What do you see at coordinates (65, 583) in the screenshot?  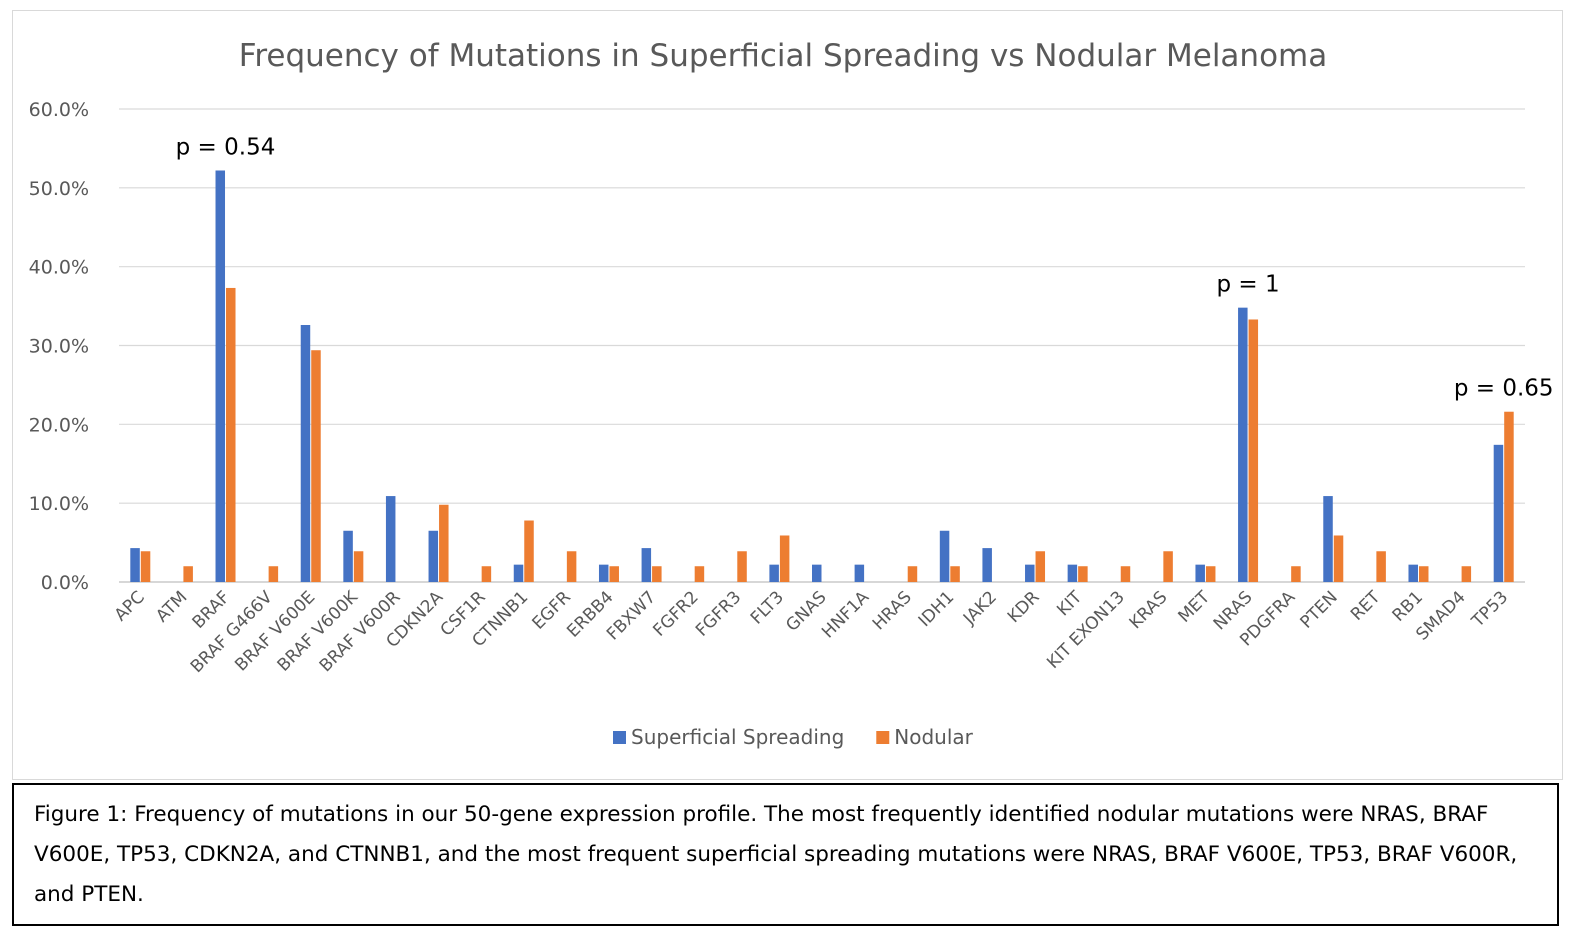 I see `y-tick-label: 0.0%` at bounding box center [65, 583].